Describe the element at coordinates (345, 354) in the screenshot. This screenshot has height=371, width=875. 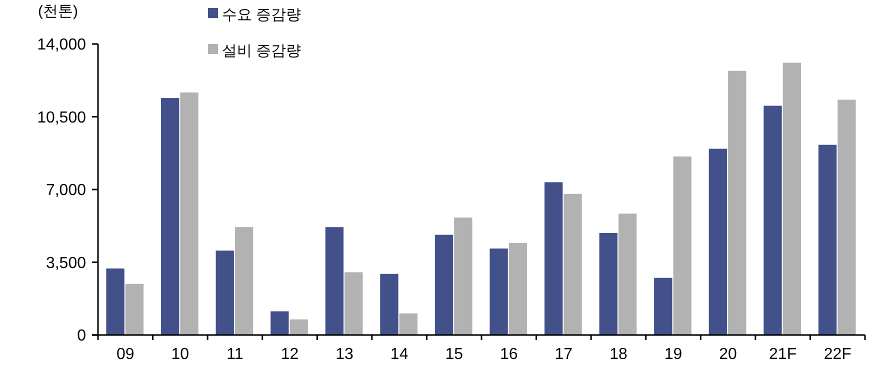
I see `x-tick-label: 13` at that location.